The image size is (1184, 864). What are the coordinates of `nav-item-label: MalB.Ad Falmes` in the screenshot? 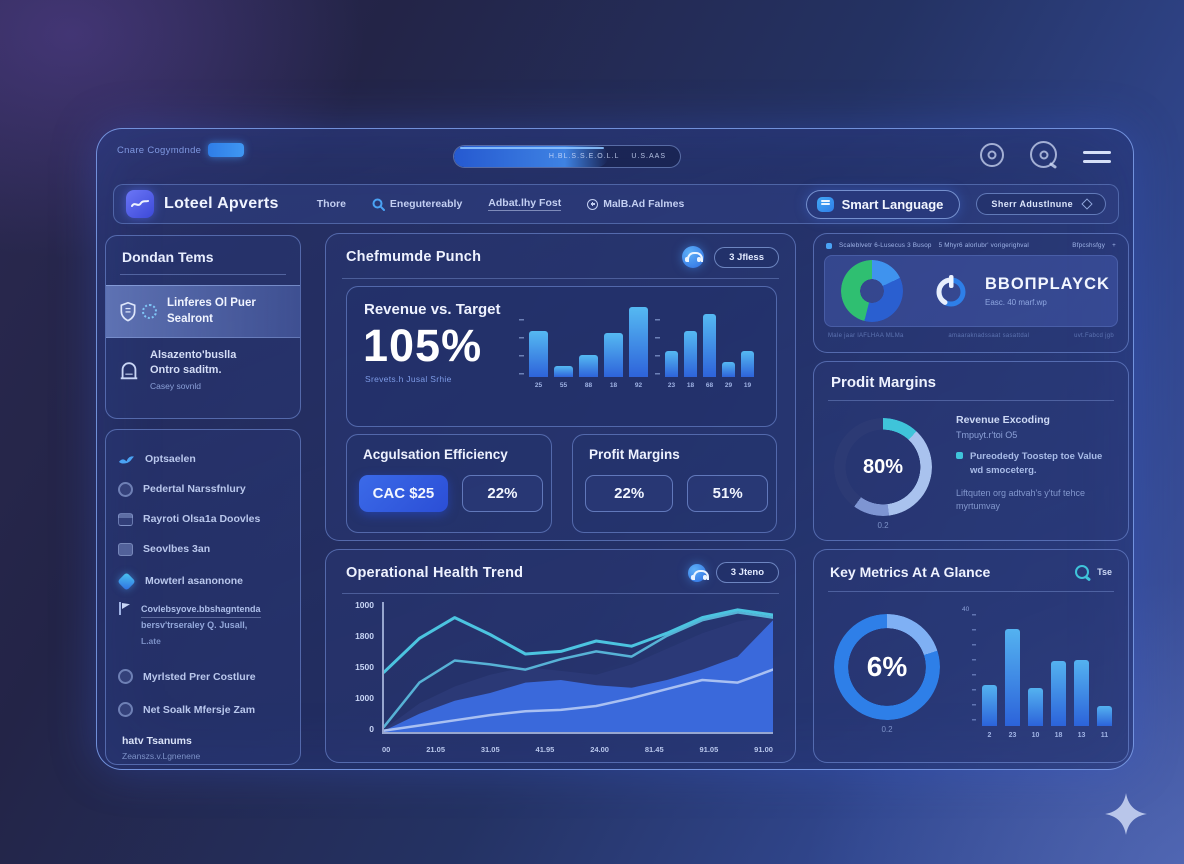 It's located at (644, 204).